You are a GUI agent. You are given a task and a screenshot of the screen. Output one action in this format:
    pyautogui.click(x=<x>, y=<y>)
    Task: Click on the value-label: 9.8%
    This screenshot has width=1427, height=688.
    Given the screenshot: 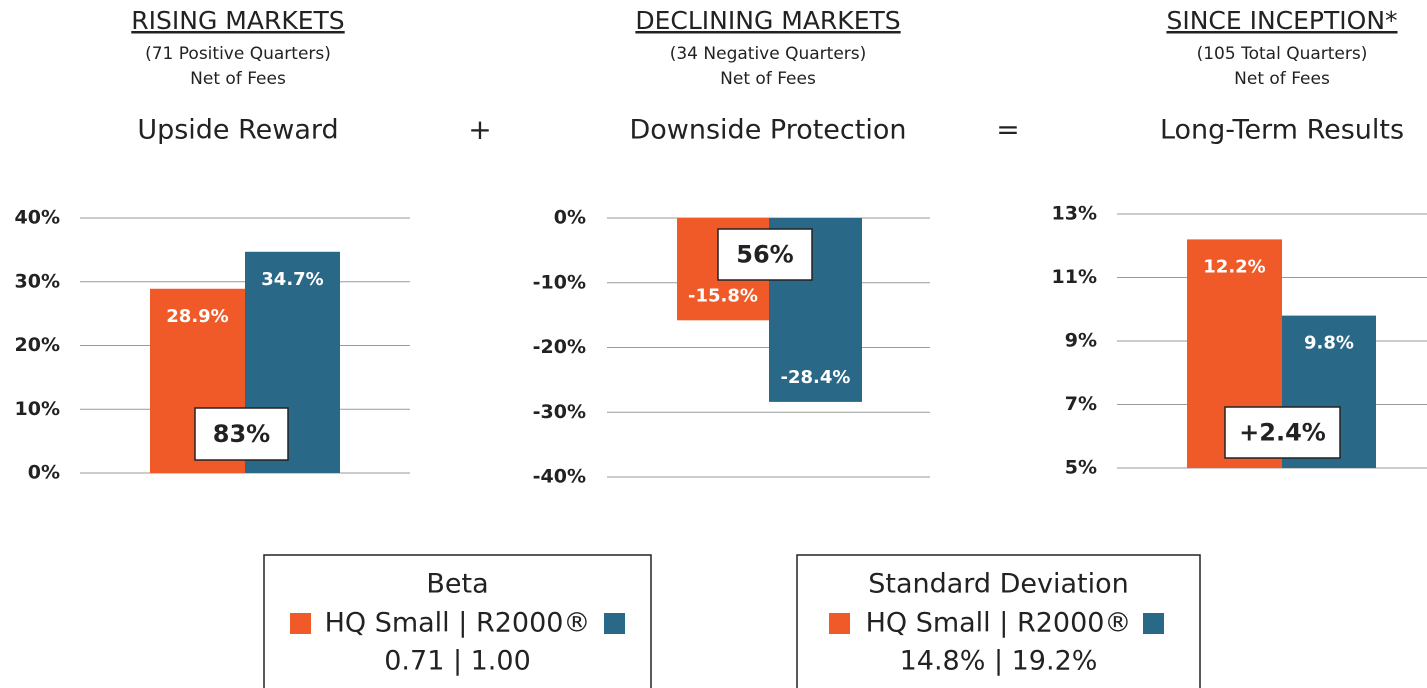 What is the action you would take?
    pyautogui.click(x=1329, y=343)
    